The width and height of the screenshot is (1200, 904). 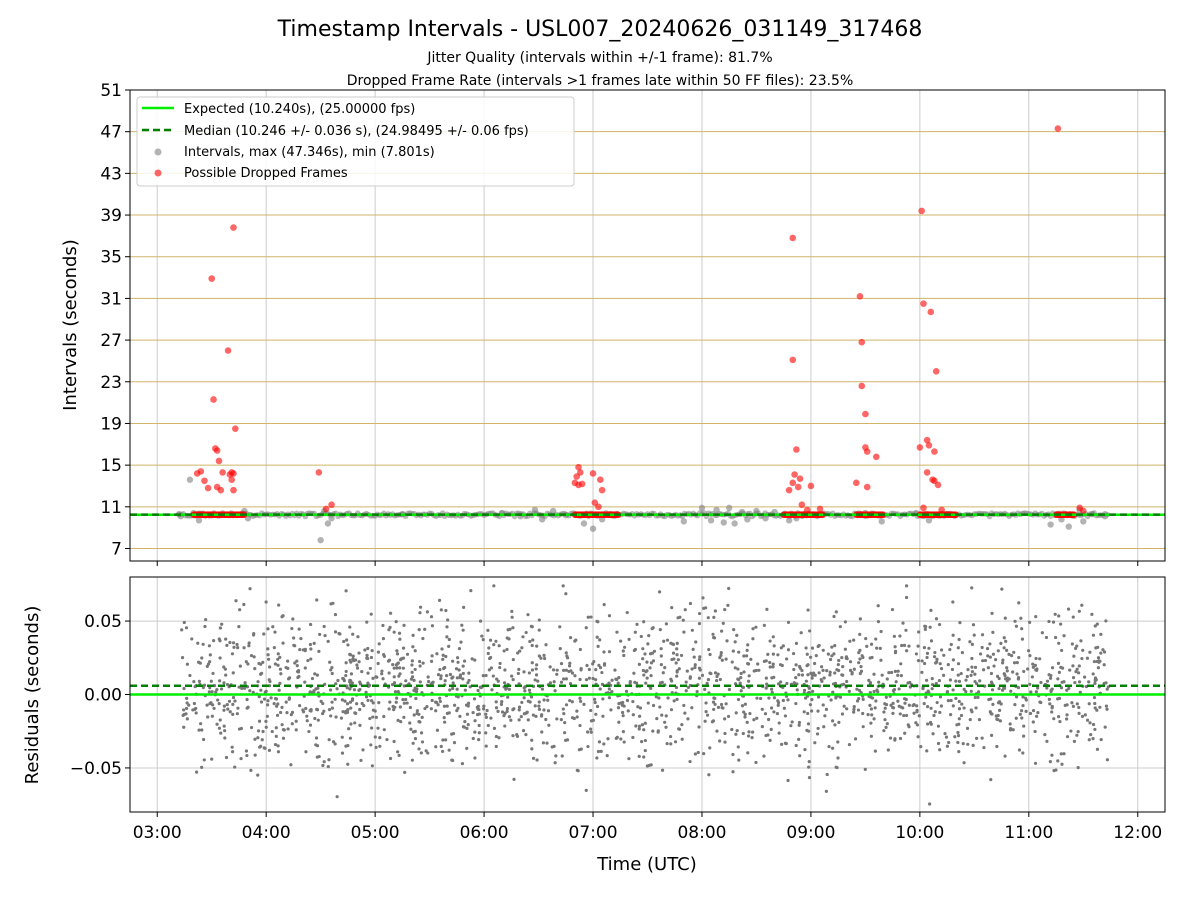 I want to click on dropped-frame-point, so click(x=934, y=451).